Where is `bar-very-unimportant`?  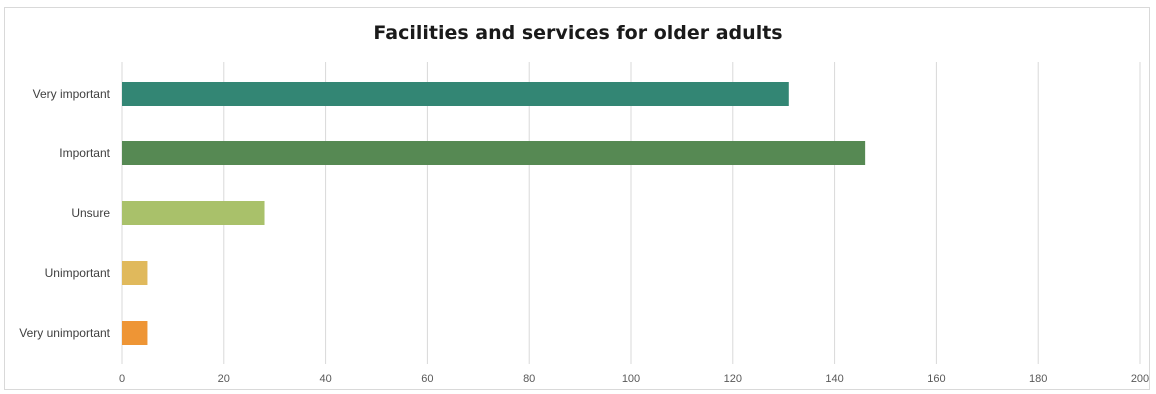 bar-very-unimportant is located at coordinates (135, 333).